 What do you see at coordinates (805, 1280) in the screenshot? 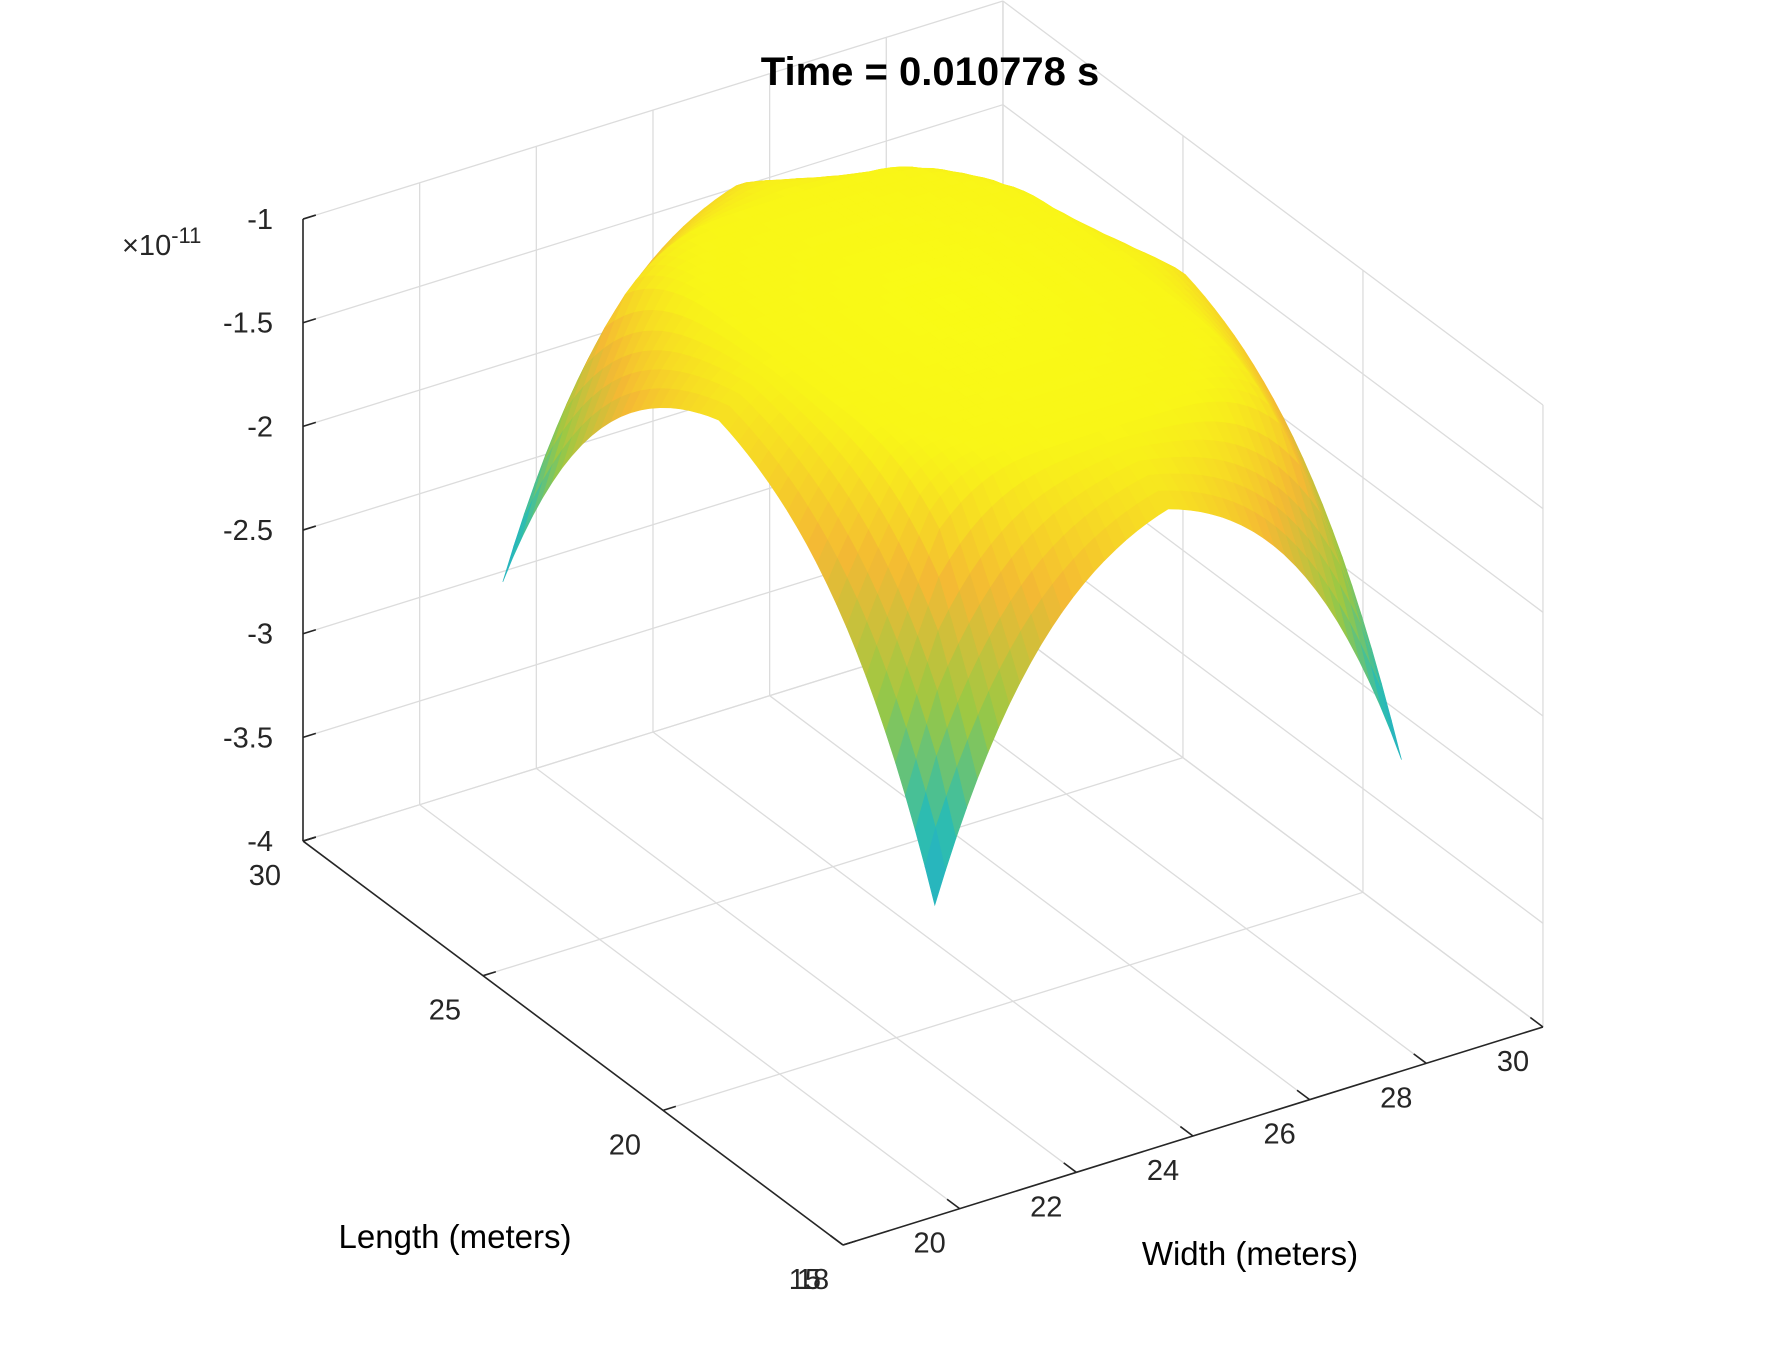
I see `y-tick-label: 15` at bounding box center [805, 1280].